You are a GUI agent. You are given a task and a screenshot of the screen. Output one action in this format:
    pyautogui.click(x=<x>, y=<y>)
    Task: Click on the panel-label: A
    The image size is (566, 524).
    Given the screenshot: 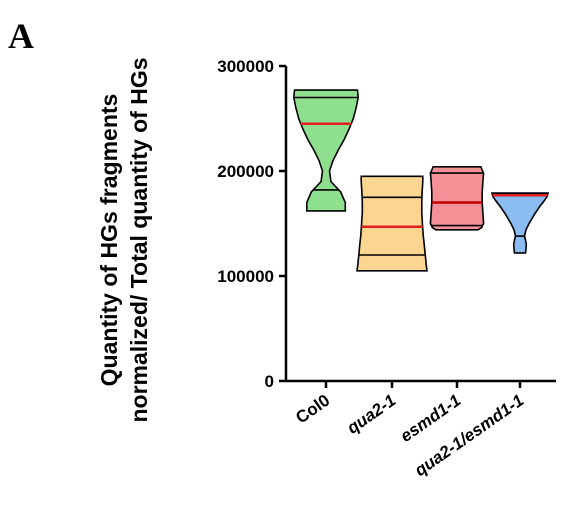 What is the action you would take?
    pyautogui.click(x=21, y=36)
    